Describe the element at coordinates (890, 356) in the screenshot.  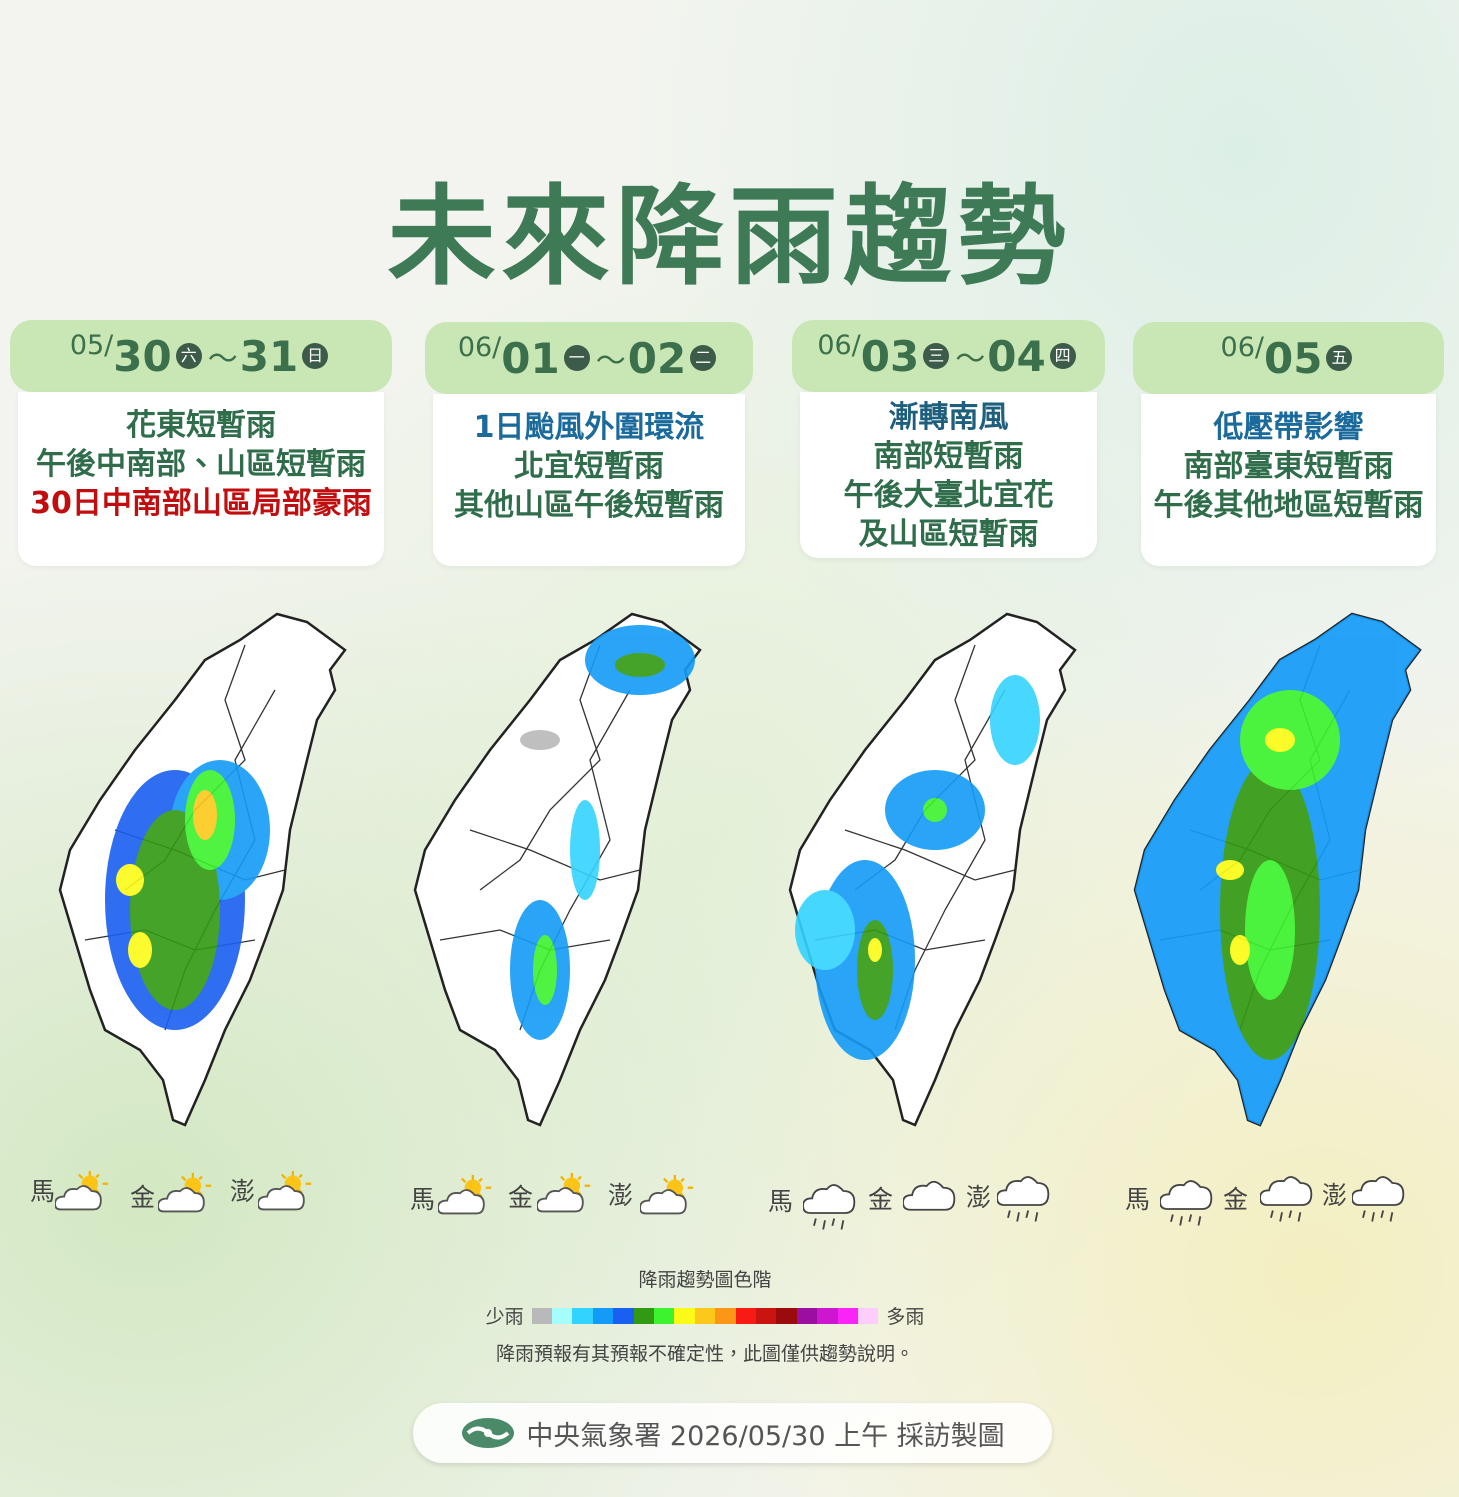
I see `day: 03` at that location.